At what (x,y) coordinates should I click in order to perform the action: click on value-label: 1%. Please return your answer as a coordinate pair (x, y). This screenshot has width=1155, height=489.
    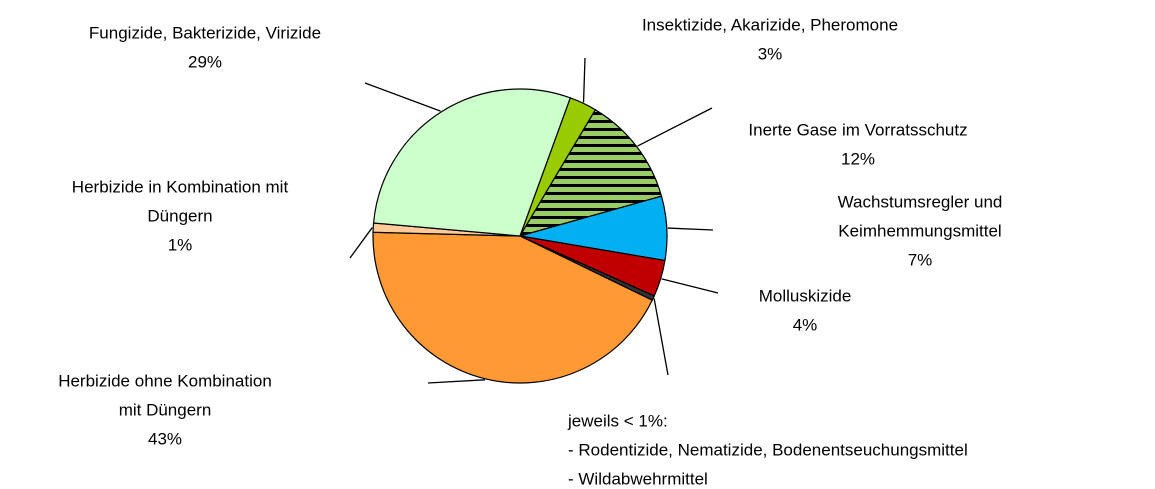
    Looking at the image, I should click on (180, 244).